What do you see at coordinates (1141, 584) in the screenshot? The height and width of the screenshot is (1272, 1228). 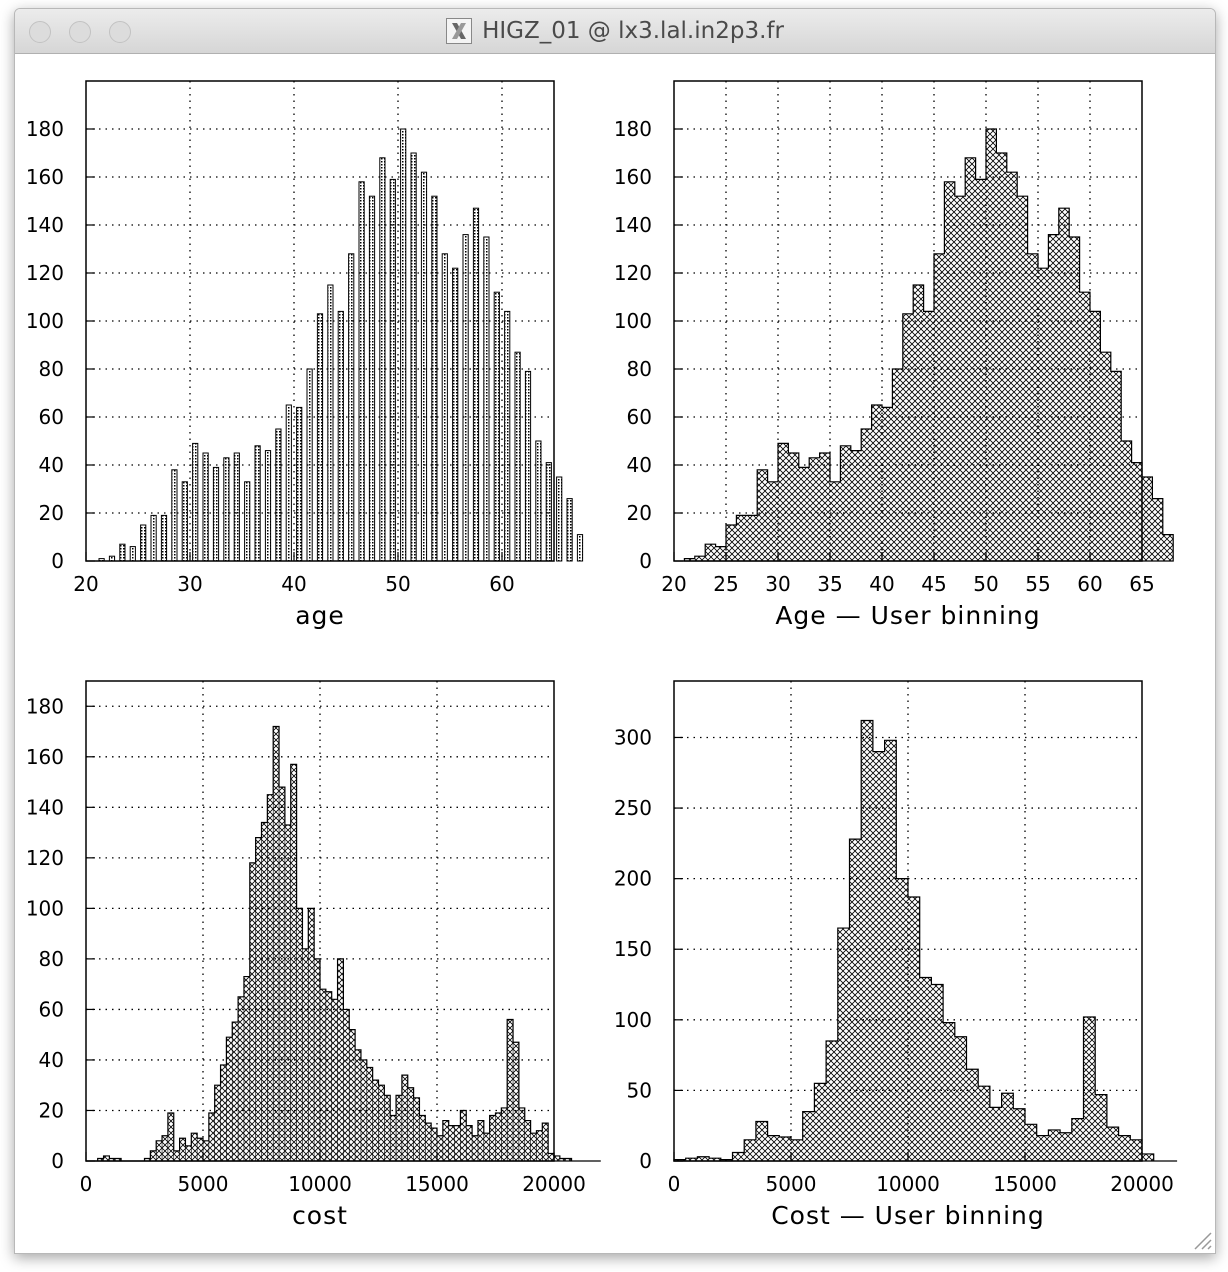 I see `x-tick-label: 65` at bounding box center [1141, 584].